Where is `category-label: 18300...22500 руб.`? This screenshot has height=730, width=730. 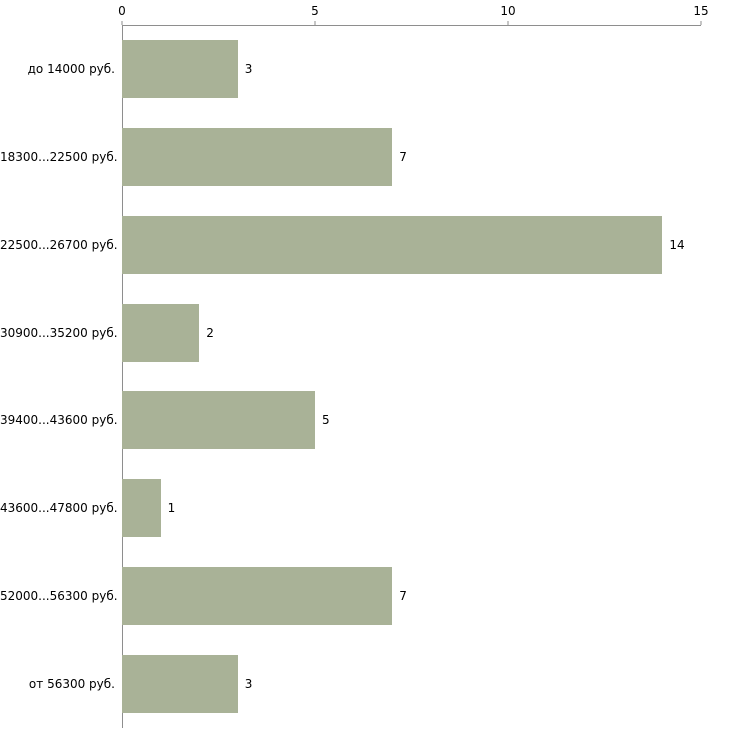 category-label: 18300...22500 руб. is located at coordinates (59, 156).